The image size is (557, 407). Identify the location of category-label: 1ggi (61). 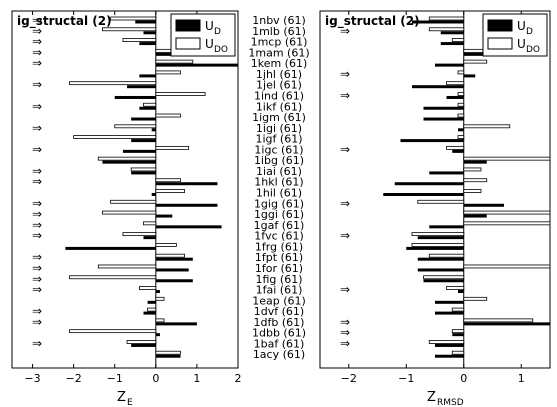
(279, 214).